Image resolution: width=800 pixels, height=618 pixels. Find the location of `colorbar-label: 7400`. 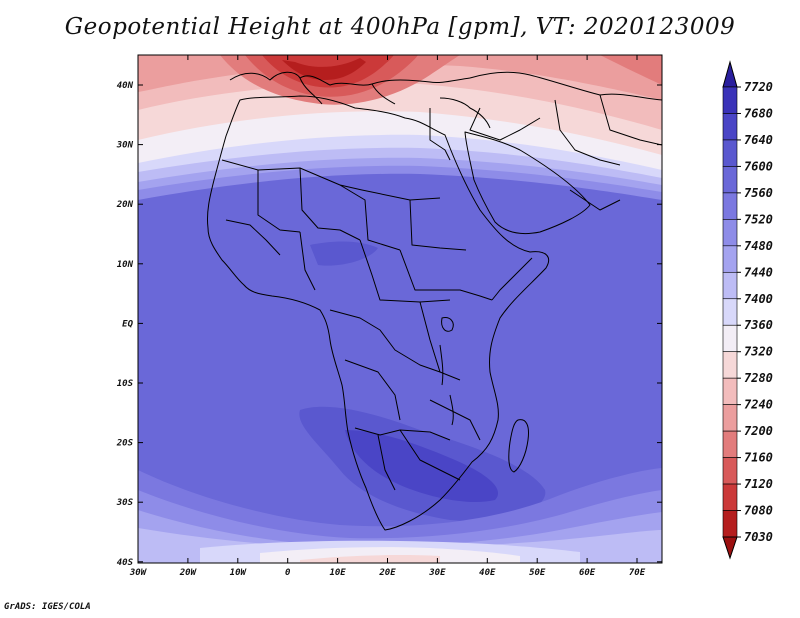

colorbar-label: 7400 is located at coordinates (758, 299).